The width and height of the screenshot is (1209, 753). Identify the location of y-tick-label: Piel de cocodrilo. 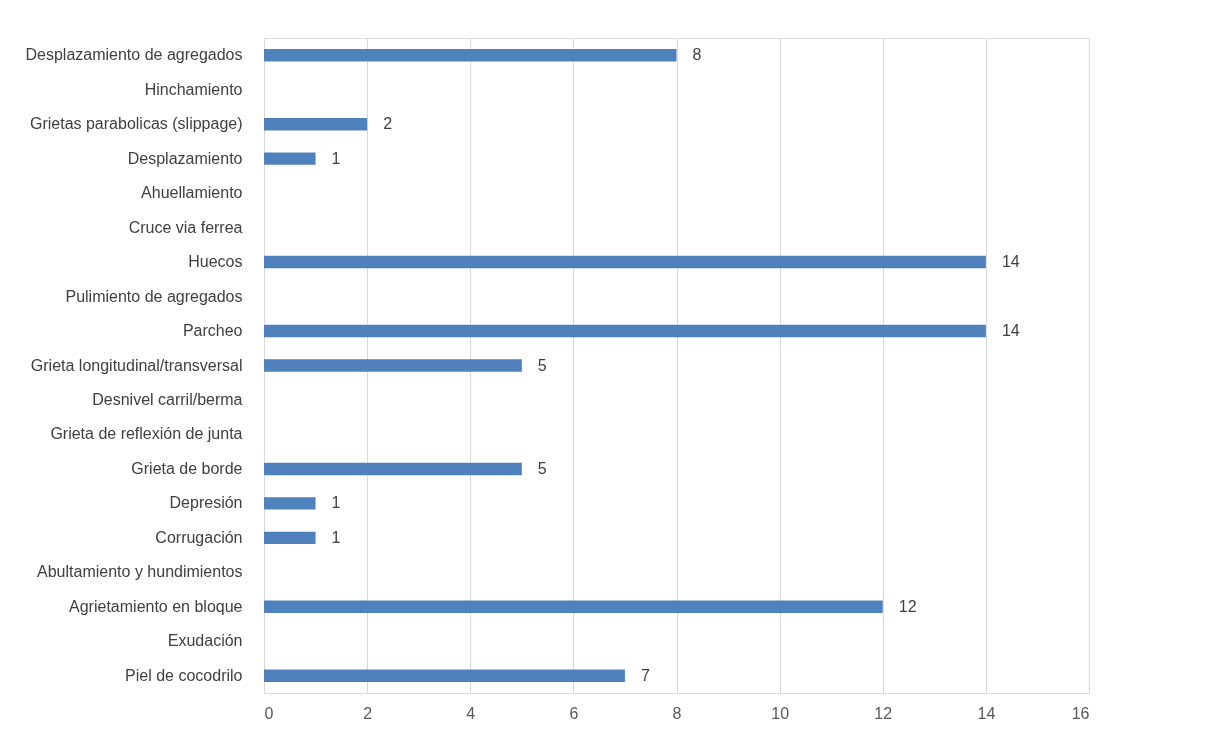
(184, 675).